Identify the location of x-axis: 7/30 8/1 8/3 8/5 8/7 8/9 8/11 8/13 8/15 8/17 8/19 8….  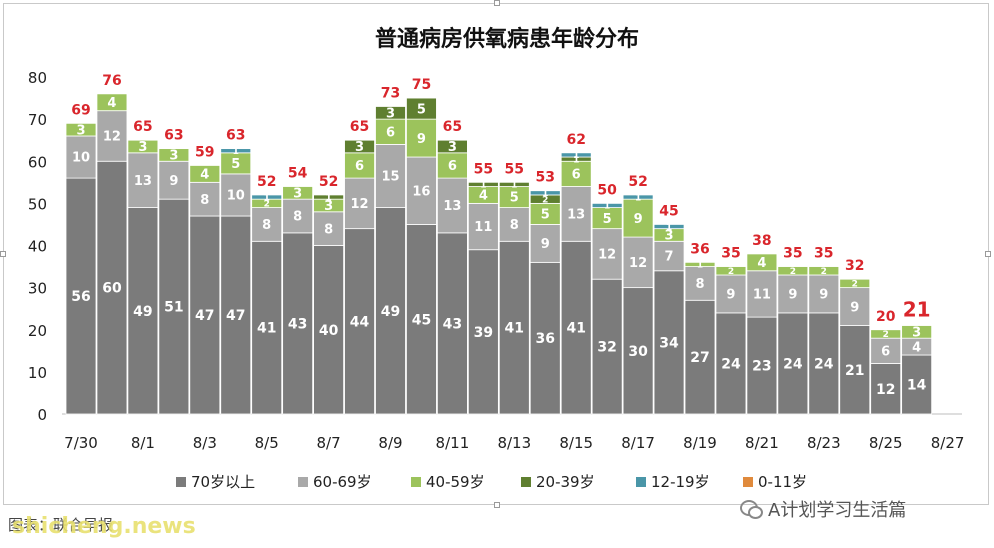
(513, 432).